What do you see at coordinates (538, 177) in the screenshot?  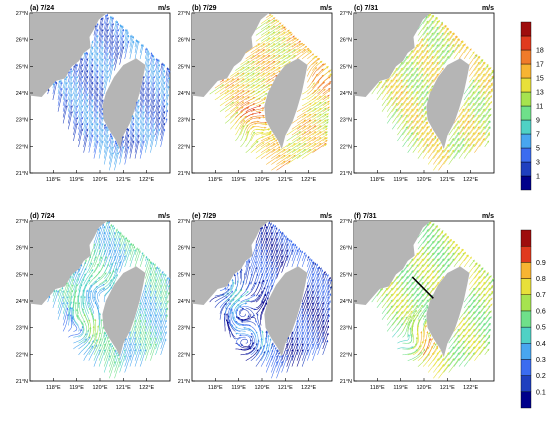 I see `colorbar-label: 1` at bounding box center [538, 177].